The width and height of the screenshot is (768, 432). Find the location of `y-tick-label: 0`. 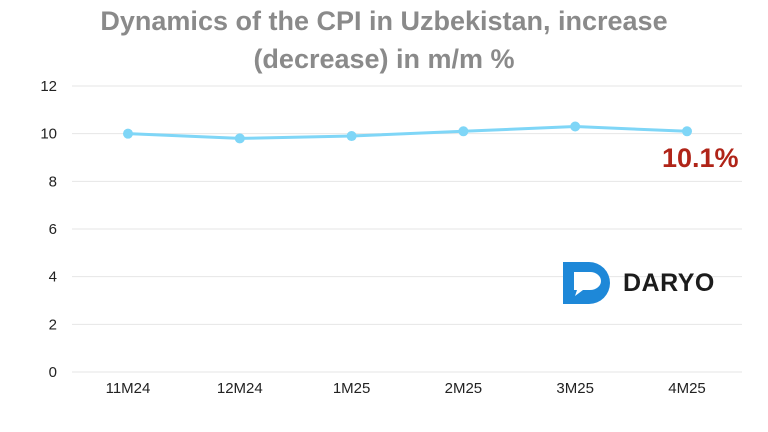

y-tick-label: 0 is located at coordinates (53, 372).